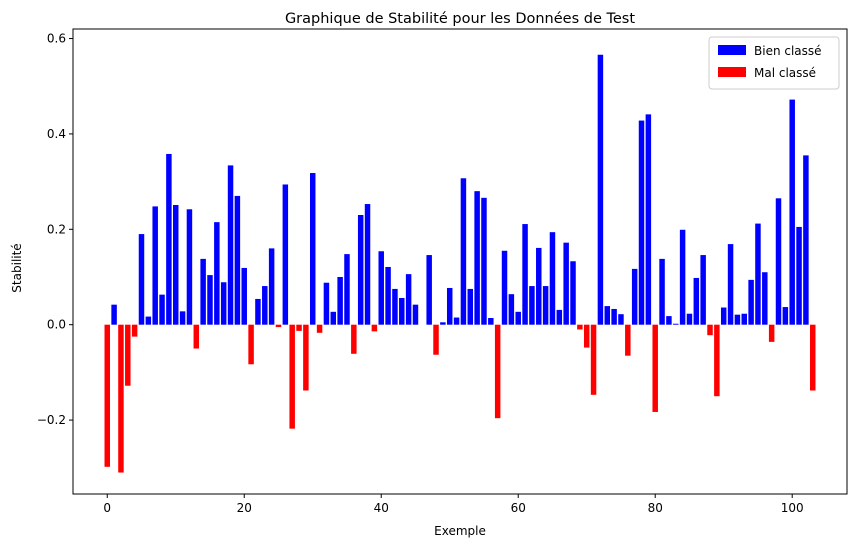 The height and width of the screenshot is (548, 857). What do you see at coordinates (56, 39) in the screenshot?
I see `y-tick-label: 0.6` at bounding box center [56, 39].